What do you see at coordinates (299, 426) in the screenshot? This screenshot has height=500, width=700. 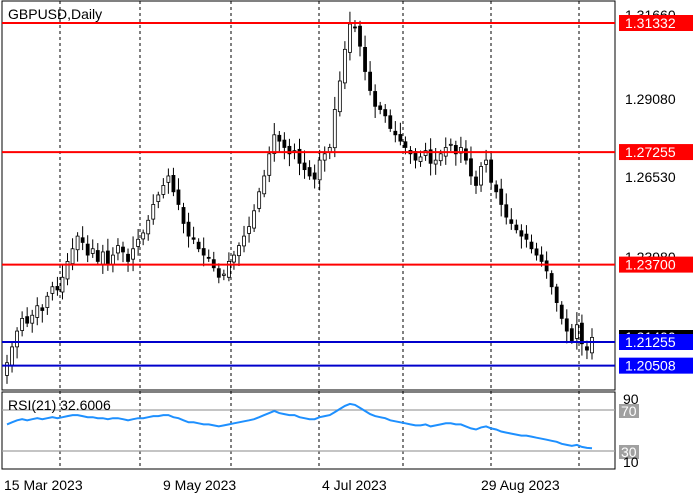 I see `rsi-line` at bounding box center [299, 426].